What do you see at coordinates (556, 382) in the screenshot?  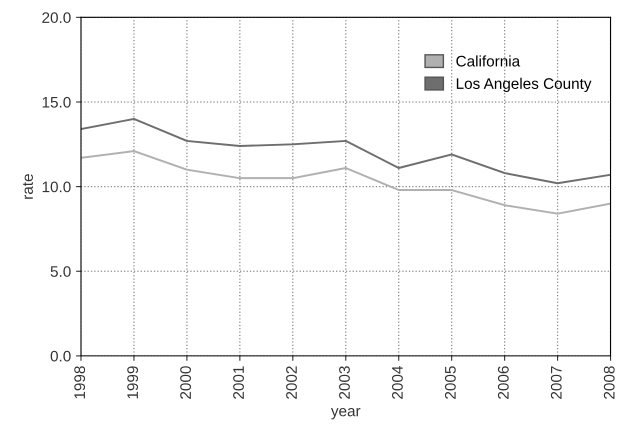 I see `x-tick-label: 2007` at bounding box center [556, 382].